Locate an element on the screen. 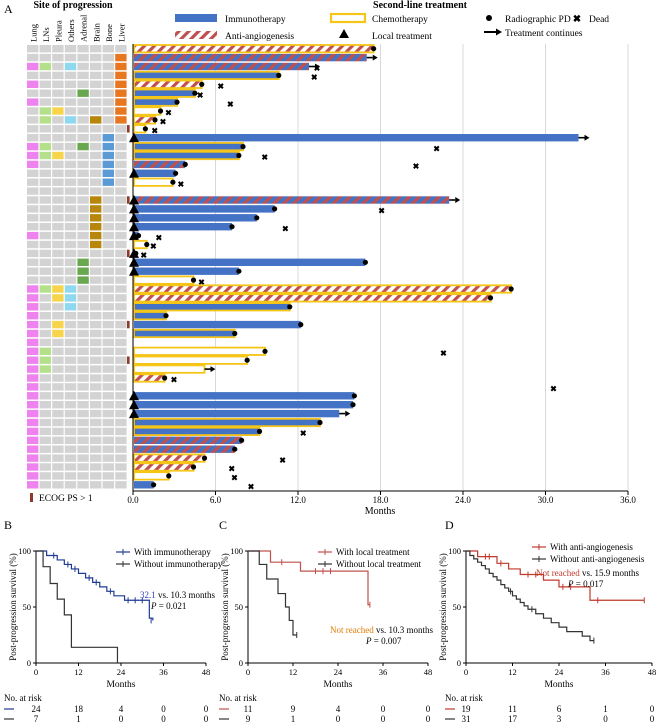 This screenshot has width=669, height=723. km-annotation: 32.1 vs. 10.3 months is located at coordinates (178, 595).